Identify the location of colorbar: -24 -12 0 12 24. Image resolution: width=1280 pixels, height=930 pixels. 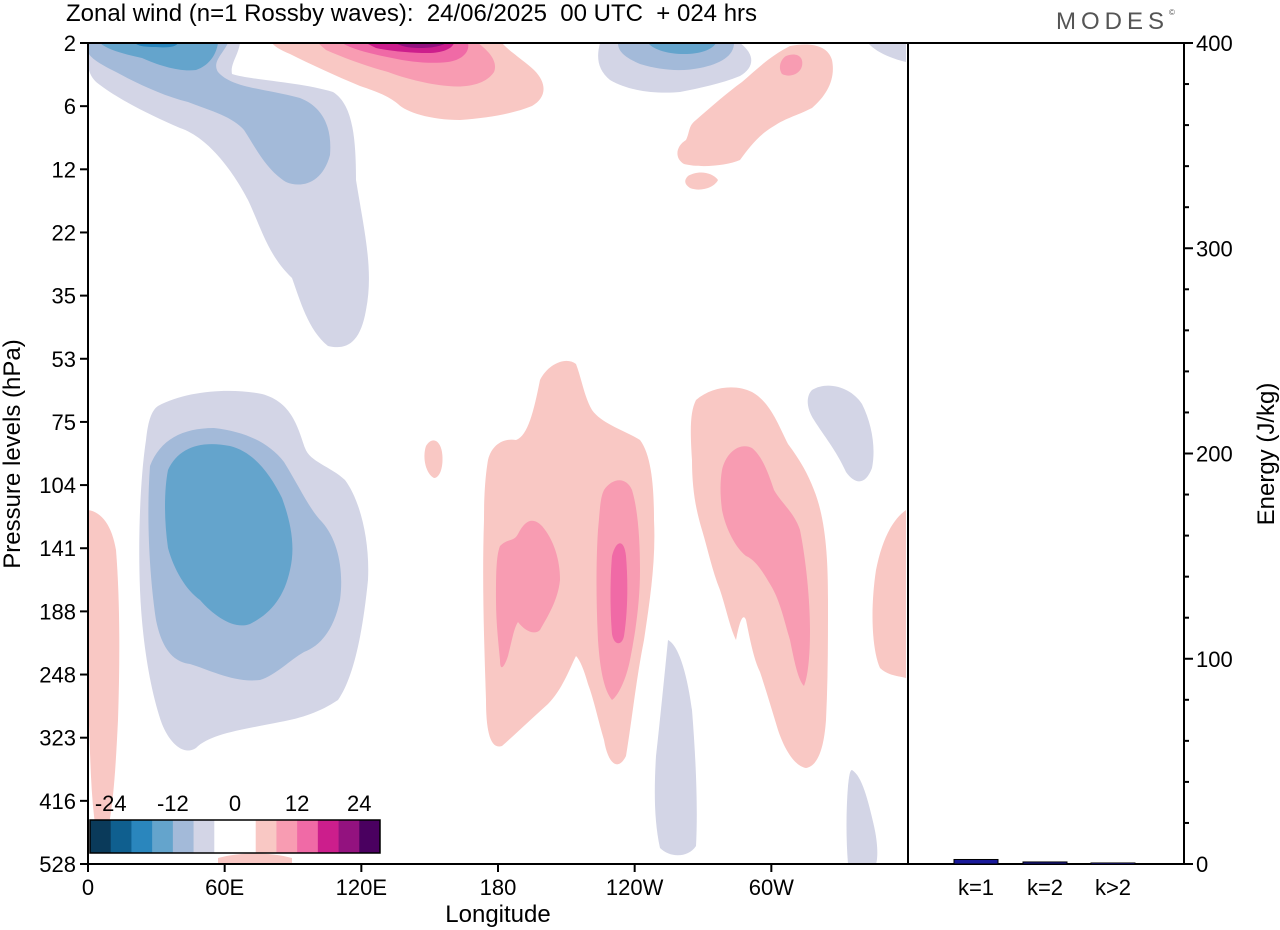
(235, 822).